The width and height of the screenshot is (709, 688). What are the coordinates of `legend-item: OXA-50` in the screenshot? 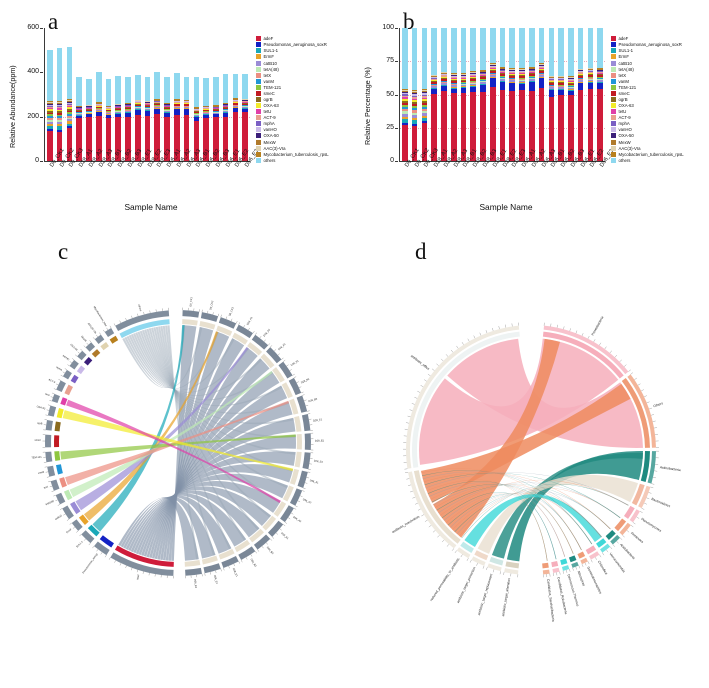 It's located at (292, 136).